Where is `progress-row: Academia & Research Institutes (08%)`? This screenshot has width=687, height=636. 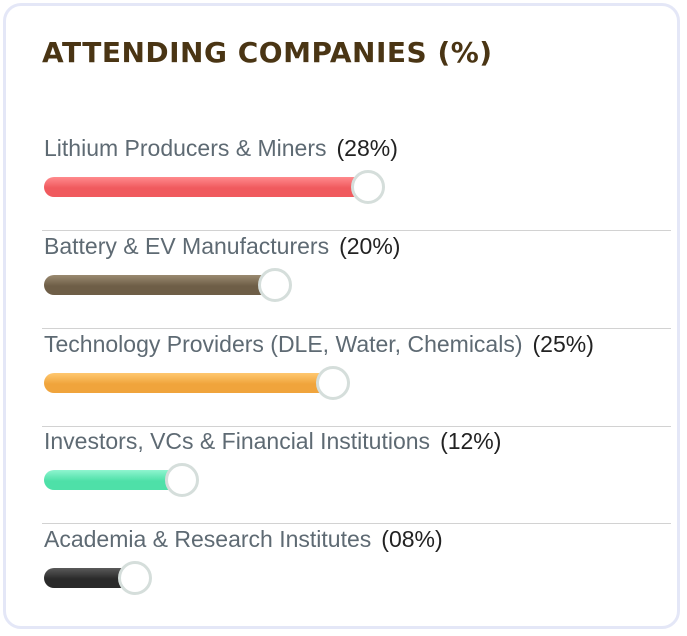
progress-row: Academia & Research Institutes (08%) is located at coordinates (356, 573).